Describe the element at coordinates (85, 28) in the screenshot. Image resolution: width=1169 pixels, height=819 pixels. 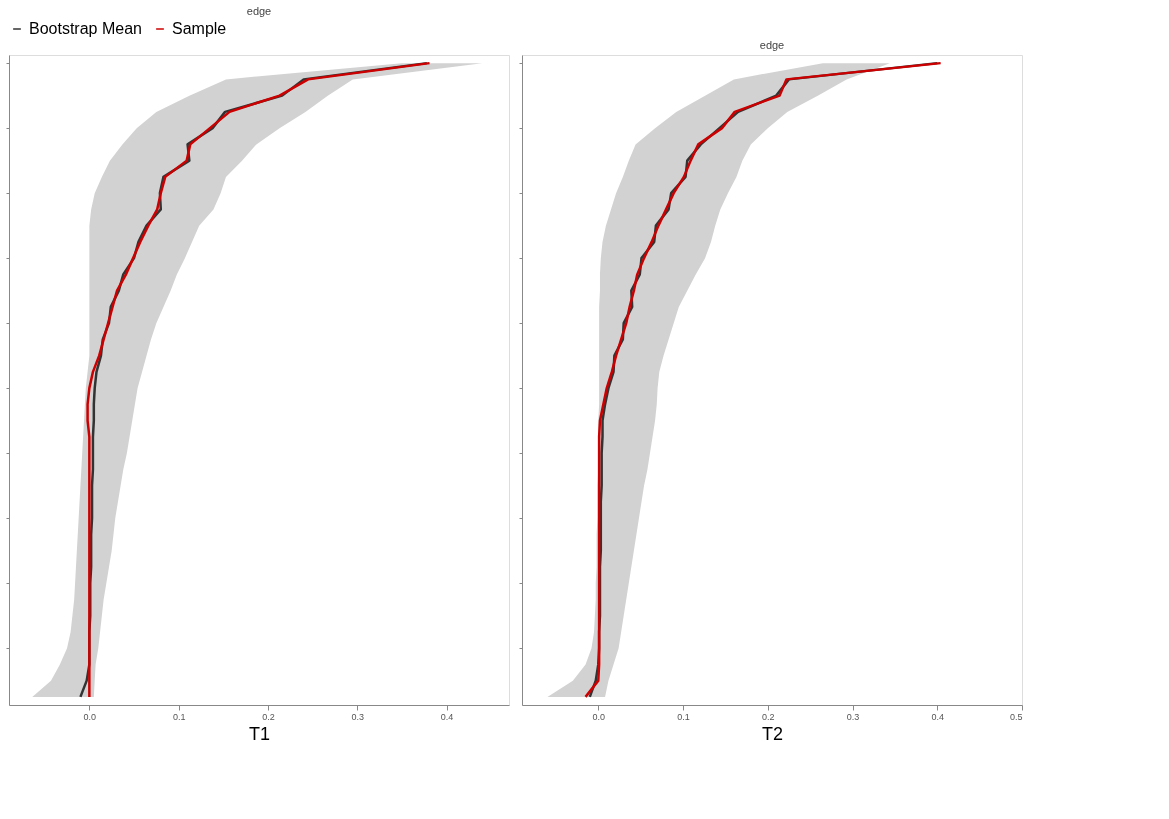
I see `legend-label: Bootstrap Mean` at that location.